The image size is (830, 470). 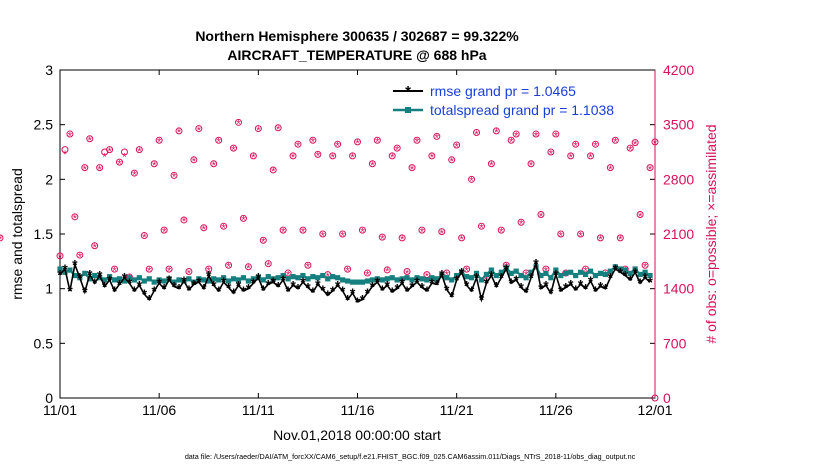 I want to click on y-left-tick-label: 3, so click(x=49, y=70).